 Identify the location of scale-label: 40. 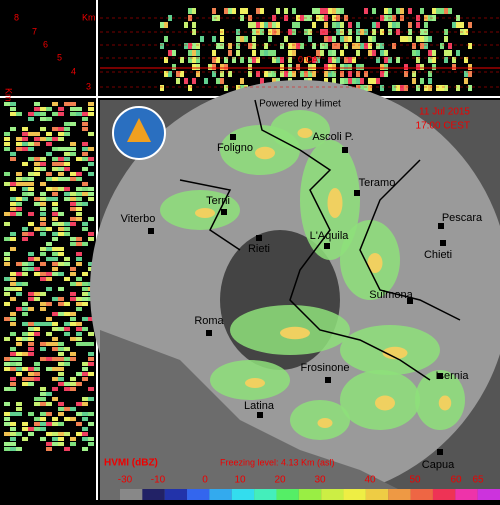
(370, 480).